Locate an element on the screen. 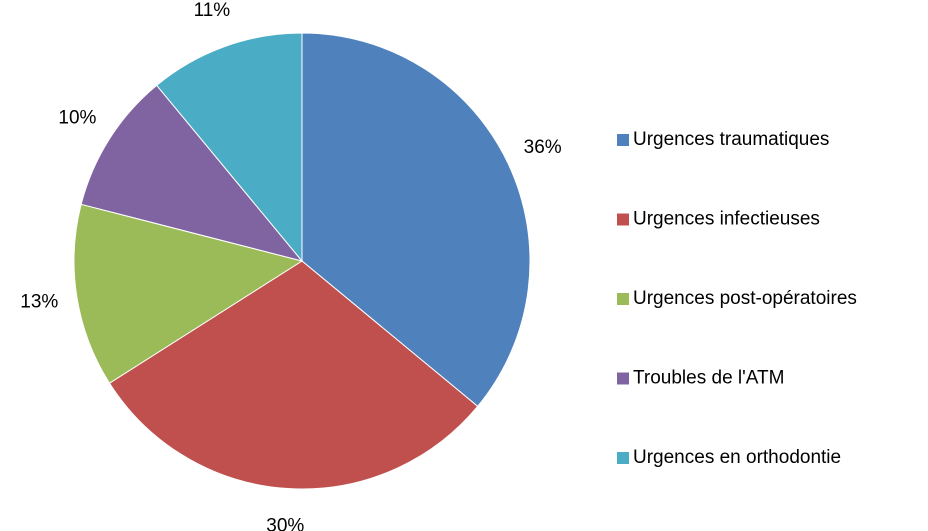  legend-label: Urgences infectieuses is located at coordinates (726, 219).